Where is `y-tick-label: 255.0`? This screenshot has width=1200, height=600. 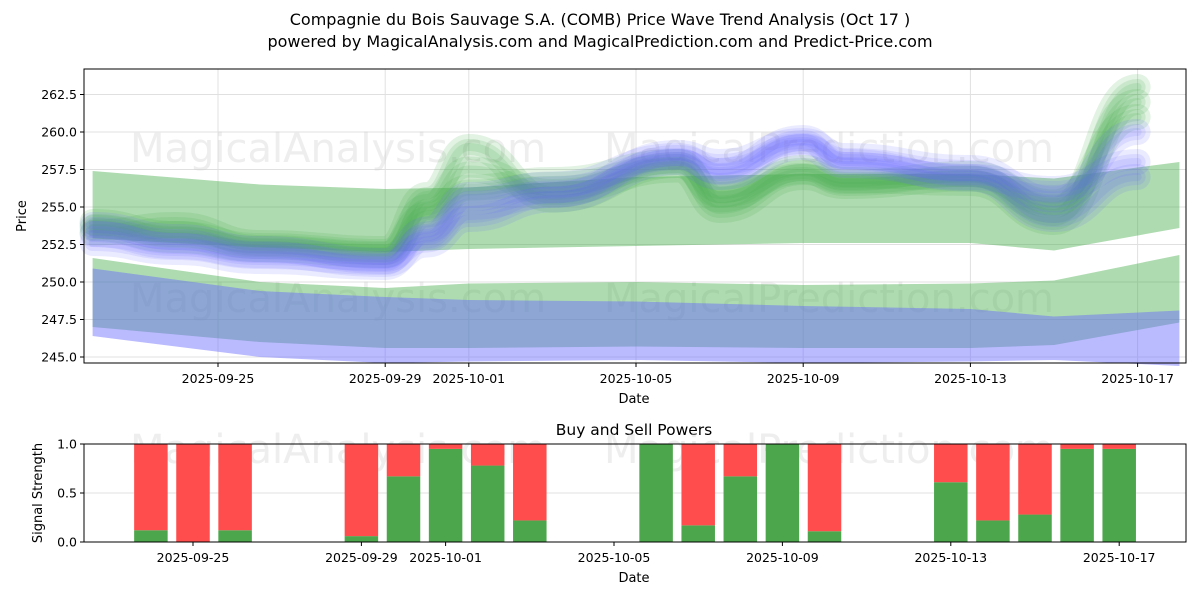 y-tick-label: 255.0 is located at coordinates (59, 207).